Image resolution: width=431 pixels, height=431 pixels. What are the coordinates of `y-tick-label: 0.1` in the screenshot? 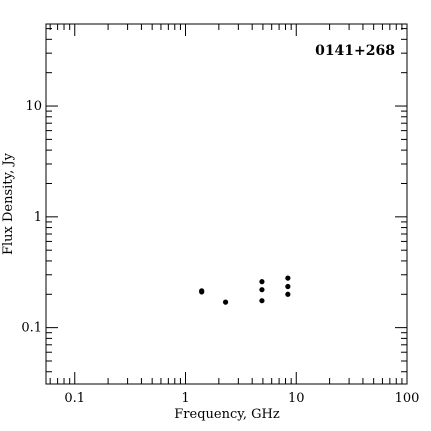 It's located at (31, 328).